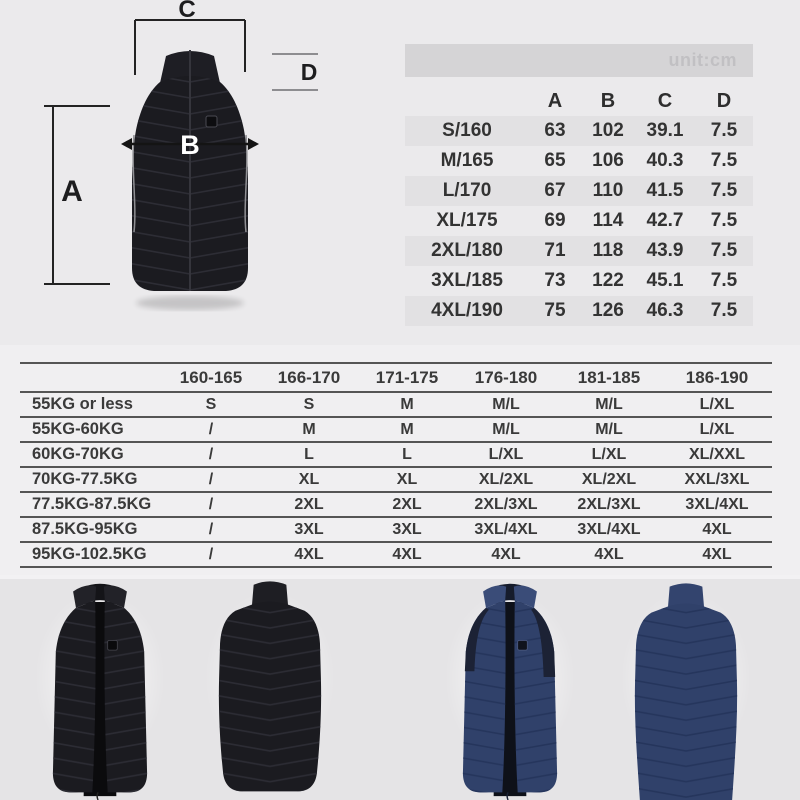 The image size is (800, 800). What do you see at coordinates (467, 310) in the screenshot?
I see `cell: 4XL/190` at bounding box center [467, 310].